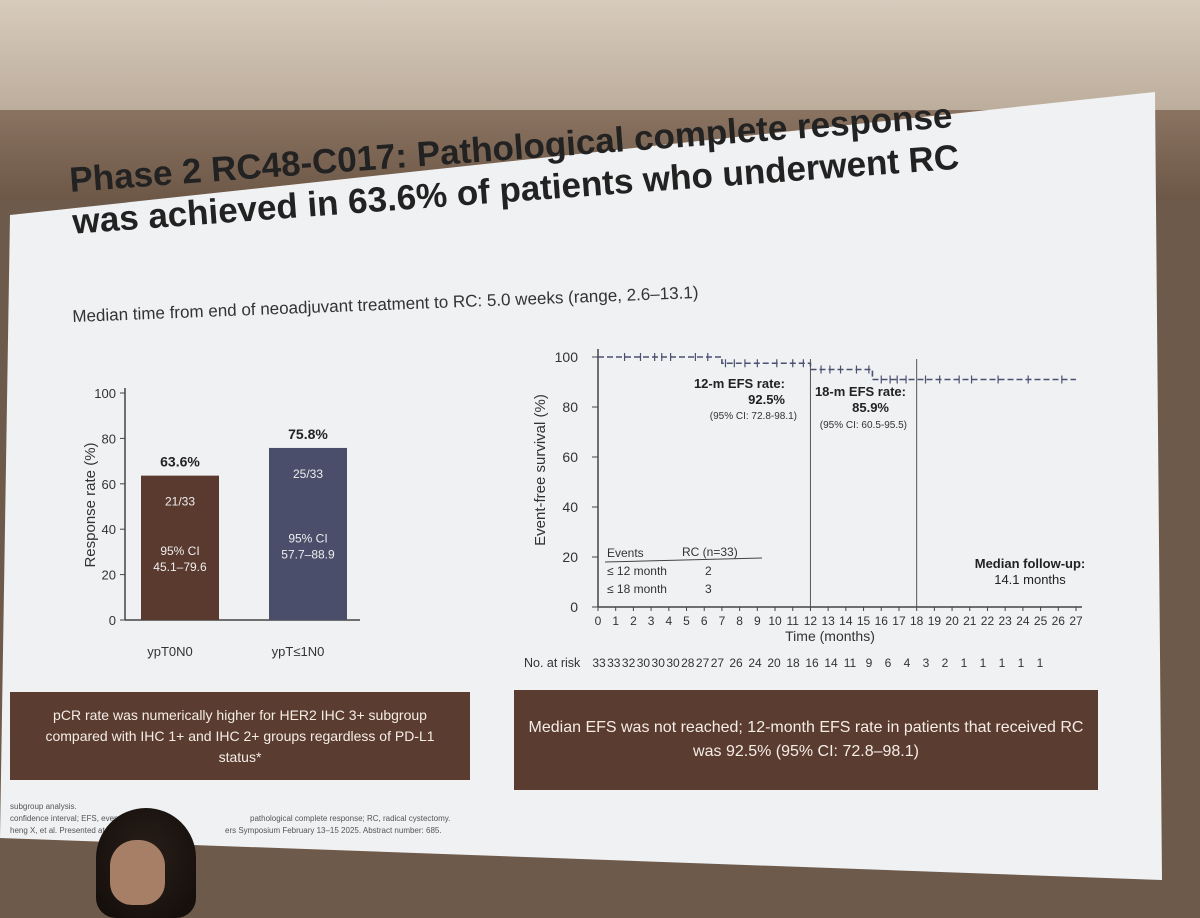  Describe the element at coordinates (552, 663) in the screenshot. I see `at-risk-label: No. at risk` at that location.